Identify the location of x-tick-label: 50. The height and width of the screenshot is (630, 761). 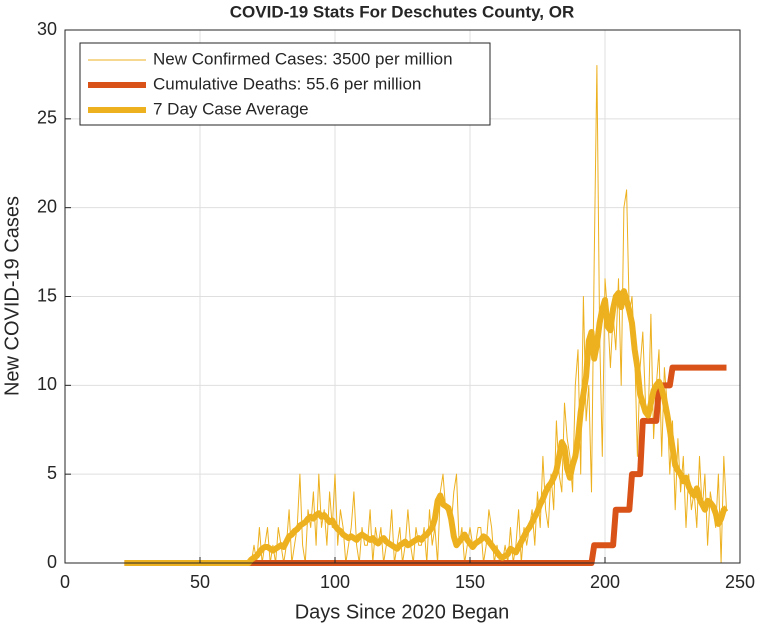
(200, 582).